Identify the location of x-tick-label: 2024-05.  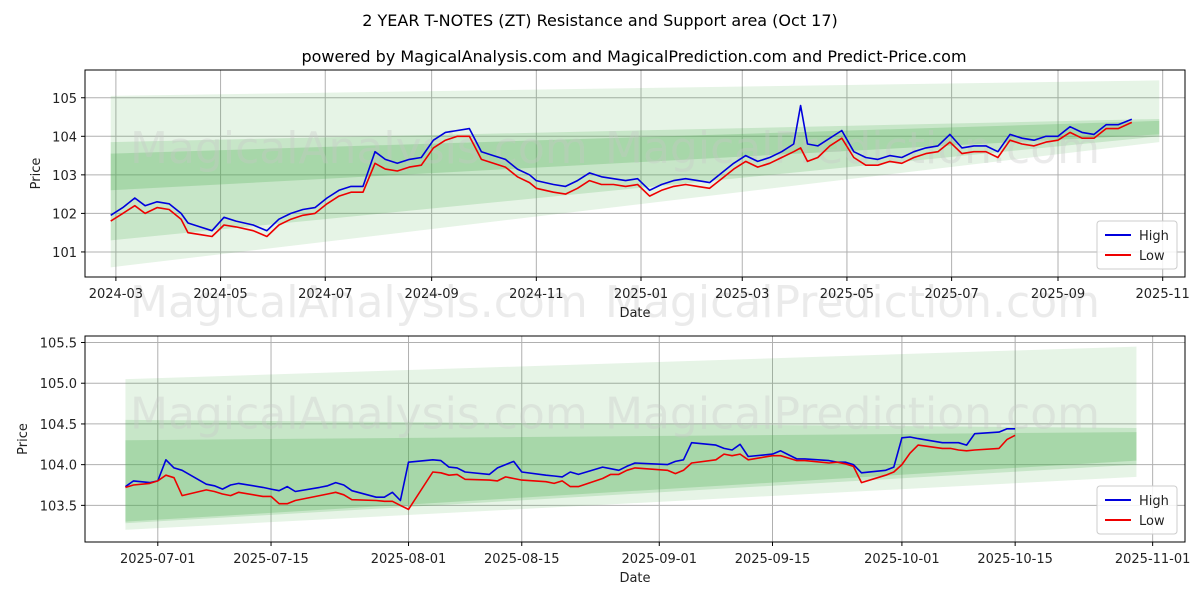
(220, 294).